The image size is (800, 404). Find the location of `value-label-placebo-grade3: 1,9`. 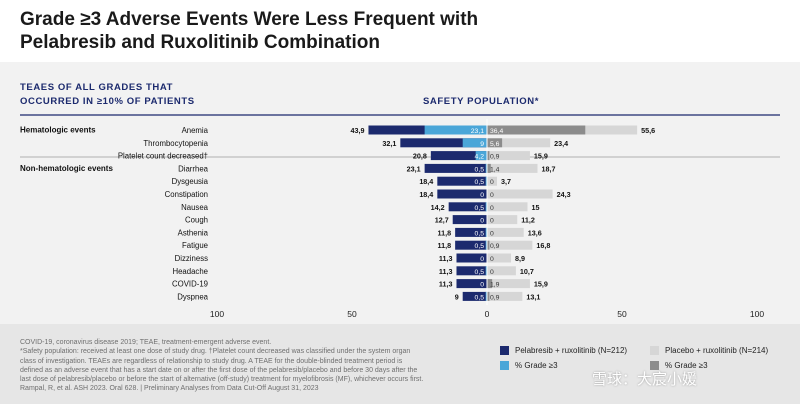

value-label-placebo-grade3: 1,9 is located at coordinates (495, 285).